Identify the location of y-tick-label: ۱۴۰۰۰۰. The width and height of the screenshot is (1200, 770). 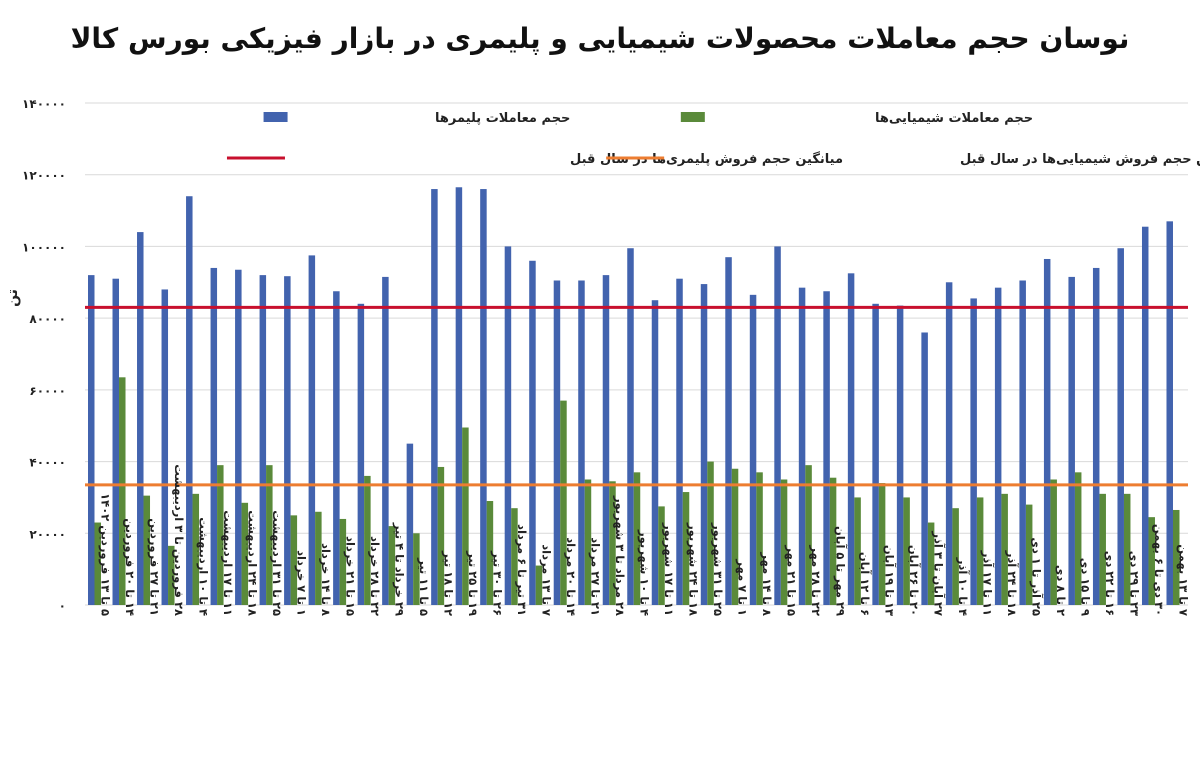
(44, 104).